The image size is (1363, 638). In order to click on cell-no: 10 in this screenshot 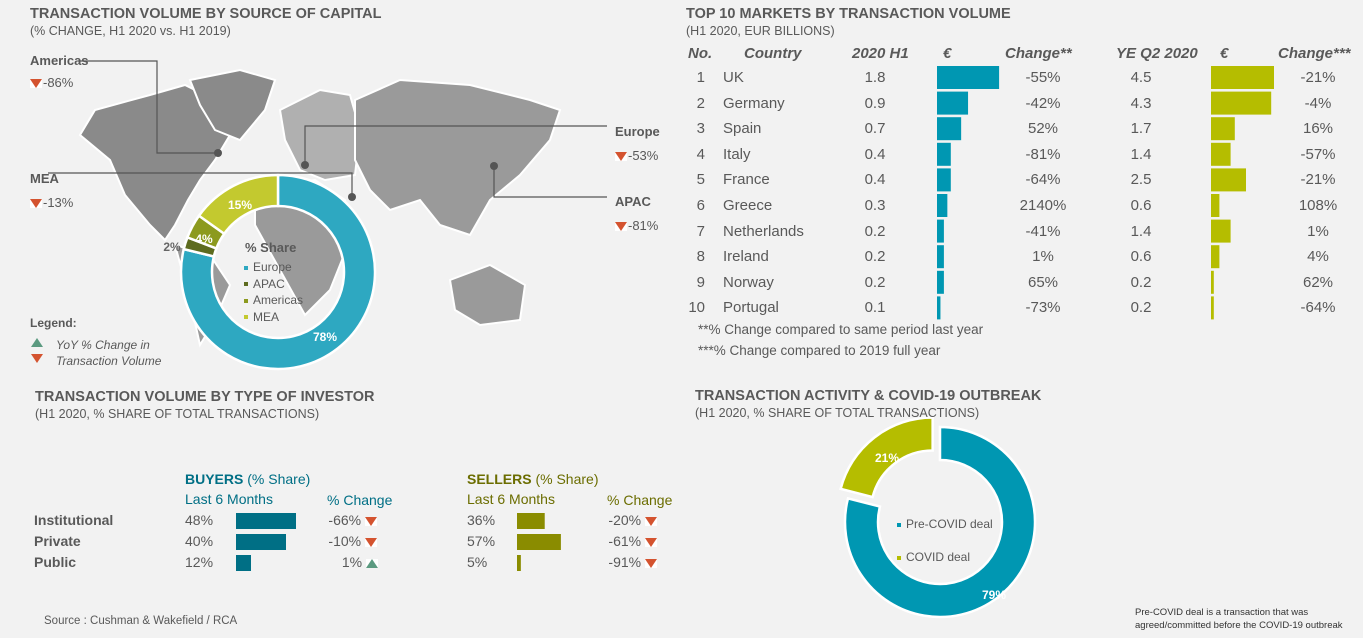, I will do `click(696, 308)`.